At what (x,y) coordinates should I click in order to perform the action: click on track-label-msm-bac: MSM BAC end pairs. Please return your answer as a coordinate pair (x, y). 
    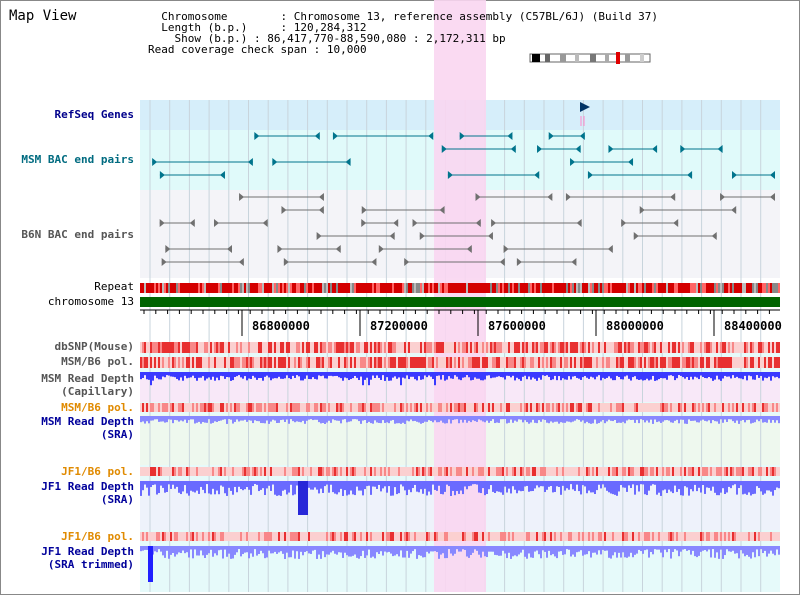
    Looking at the image, I should click on (77, 159).